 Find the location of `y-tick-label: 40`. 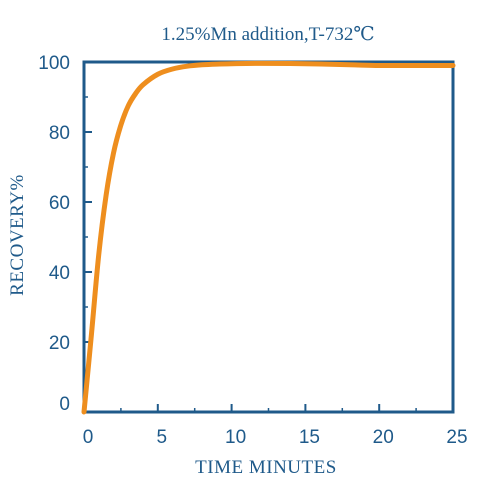

y-tick-label: 40 is located at coordinates (59, 273).